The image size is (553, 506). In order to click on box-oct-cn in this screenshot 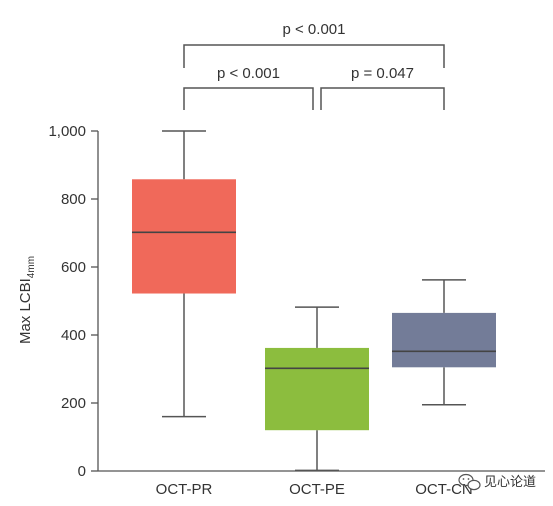, I will do `click(444, 342)`.